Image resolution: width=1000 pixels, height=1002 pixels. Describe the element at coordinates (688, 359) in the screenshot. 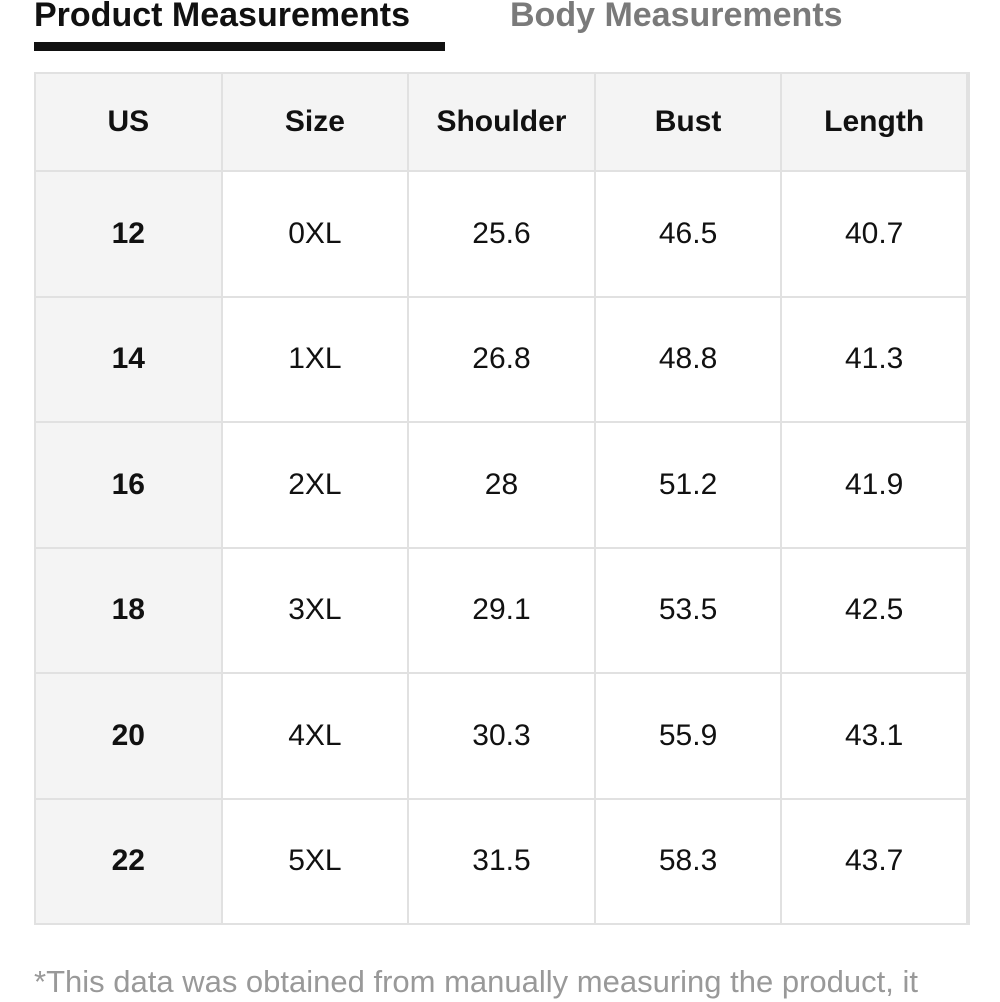

I see `bust-cell: 48.8` at that location.